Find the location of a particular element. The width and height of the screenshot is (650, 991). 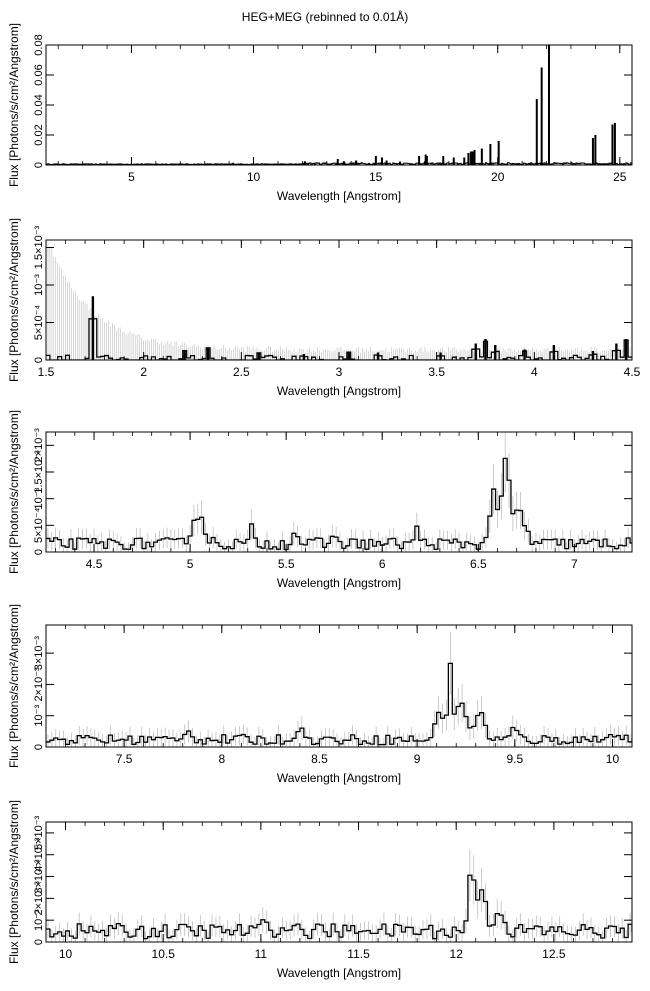

x-tick-label: 25 is located at coordinates (620, 177).